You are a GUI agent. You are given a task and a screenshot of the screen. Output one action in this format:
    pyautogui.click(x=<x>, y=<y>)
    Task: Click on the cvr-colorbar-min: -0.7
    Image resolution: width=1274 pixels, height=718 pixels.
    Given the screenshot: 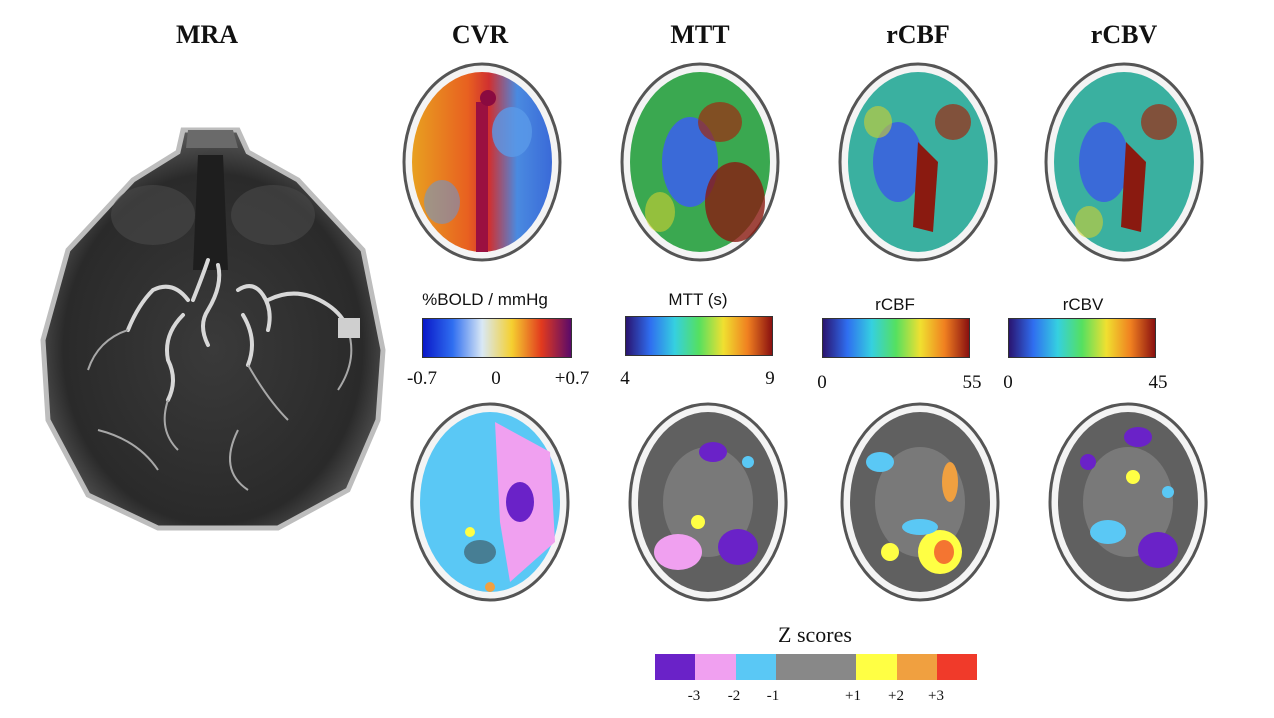 What is the action you would take?
    pyautogui.click(x=422, y=378)
    